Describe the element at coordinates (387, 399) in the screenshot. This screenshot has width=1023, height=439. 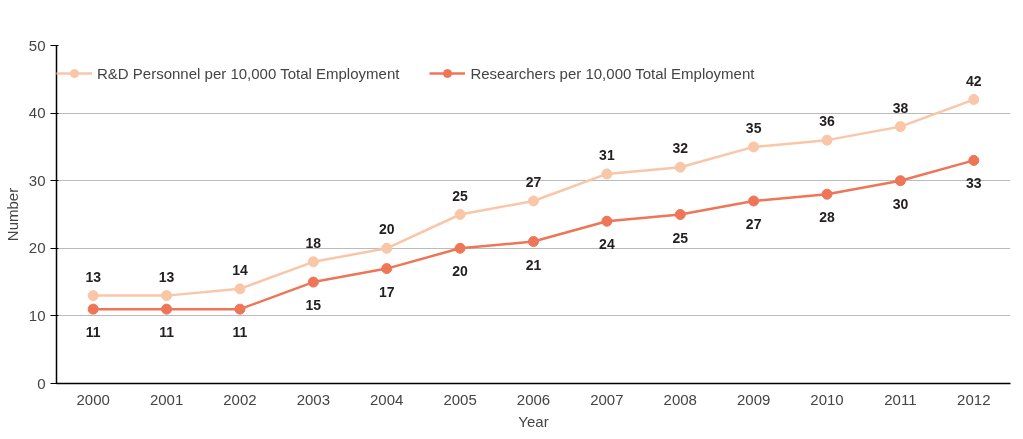
I see `x-tick-label: 2004` at that location.